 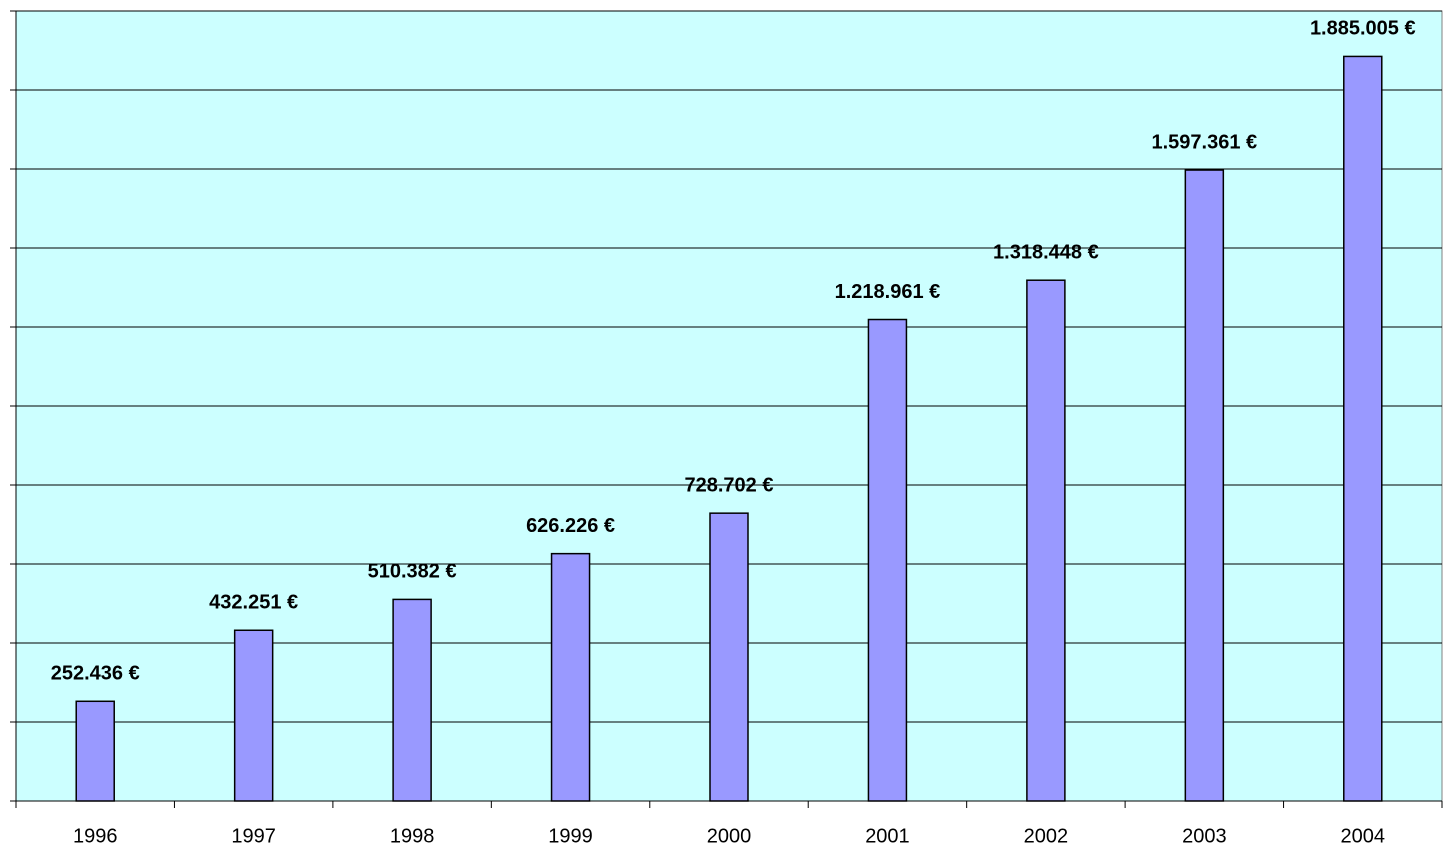 I want to click on x-tick-label: 2004, so click(x=1363, y=836).